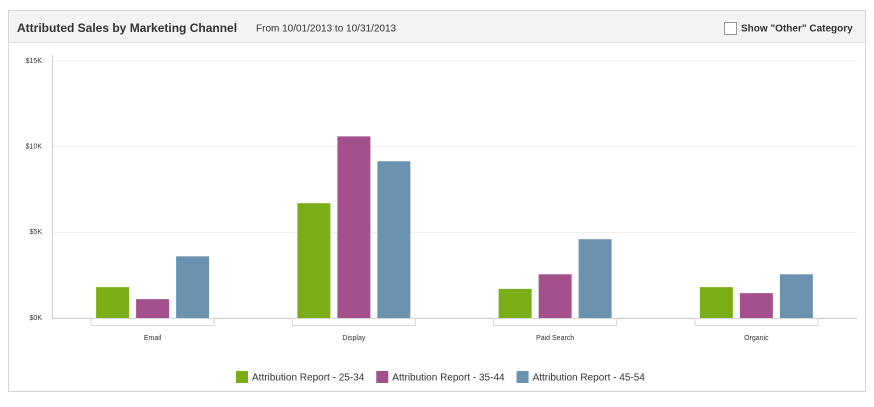 Image resolution: width=874 pixels, height=407 pixels. Describe the element at coordinates (36, 318) in the screenshot. I see `y-tick-label: $0K` at that location.